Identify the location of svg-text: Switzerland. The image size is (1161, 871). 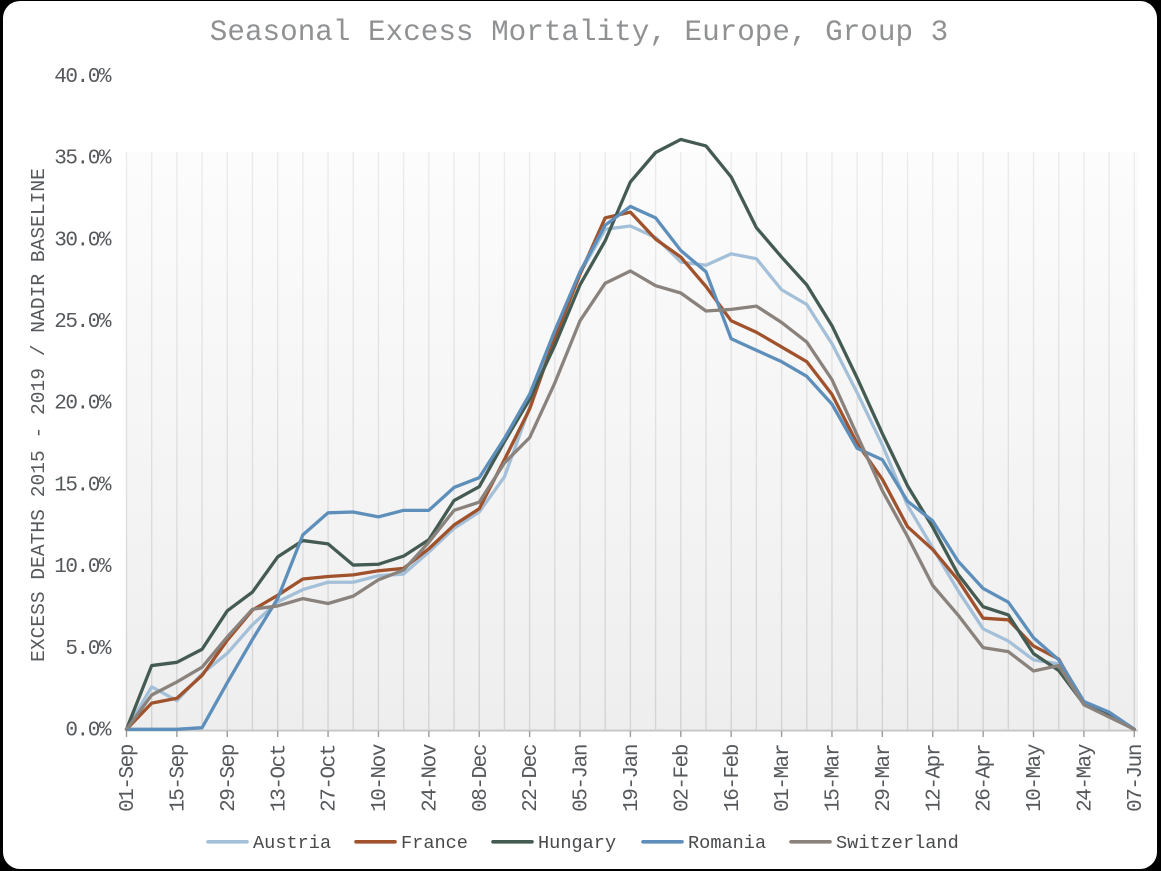
(897, 843).